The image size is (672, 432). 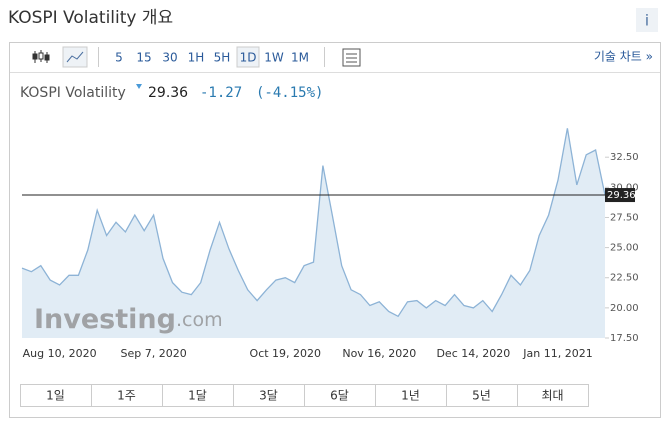 What do you see at coordinates (154, 353) in the screenshot?
I see `x-tick-label: Sep 7, 2020` at bounding box center [154, 353].